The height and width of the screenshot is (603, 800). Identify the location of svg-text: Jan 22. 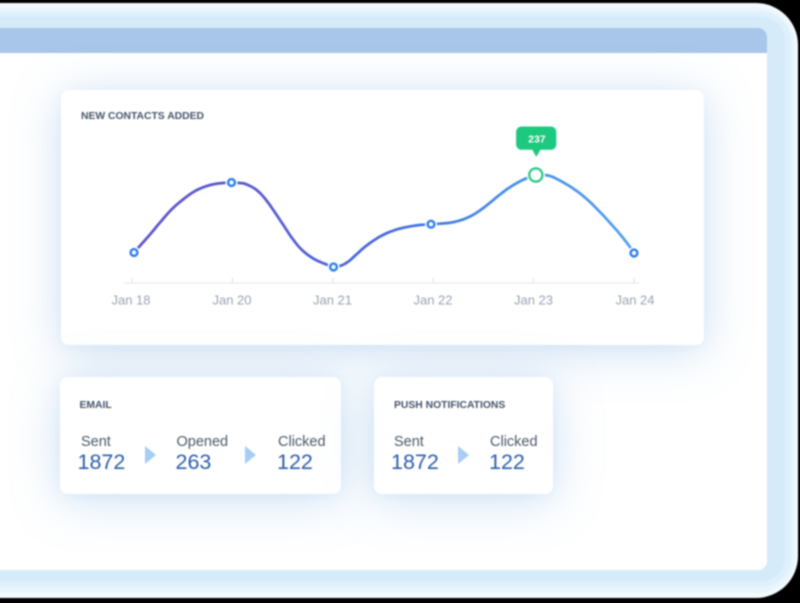
(432, 300).